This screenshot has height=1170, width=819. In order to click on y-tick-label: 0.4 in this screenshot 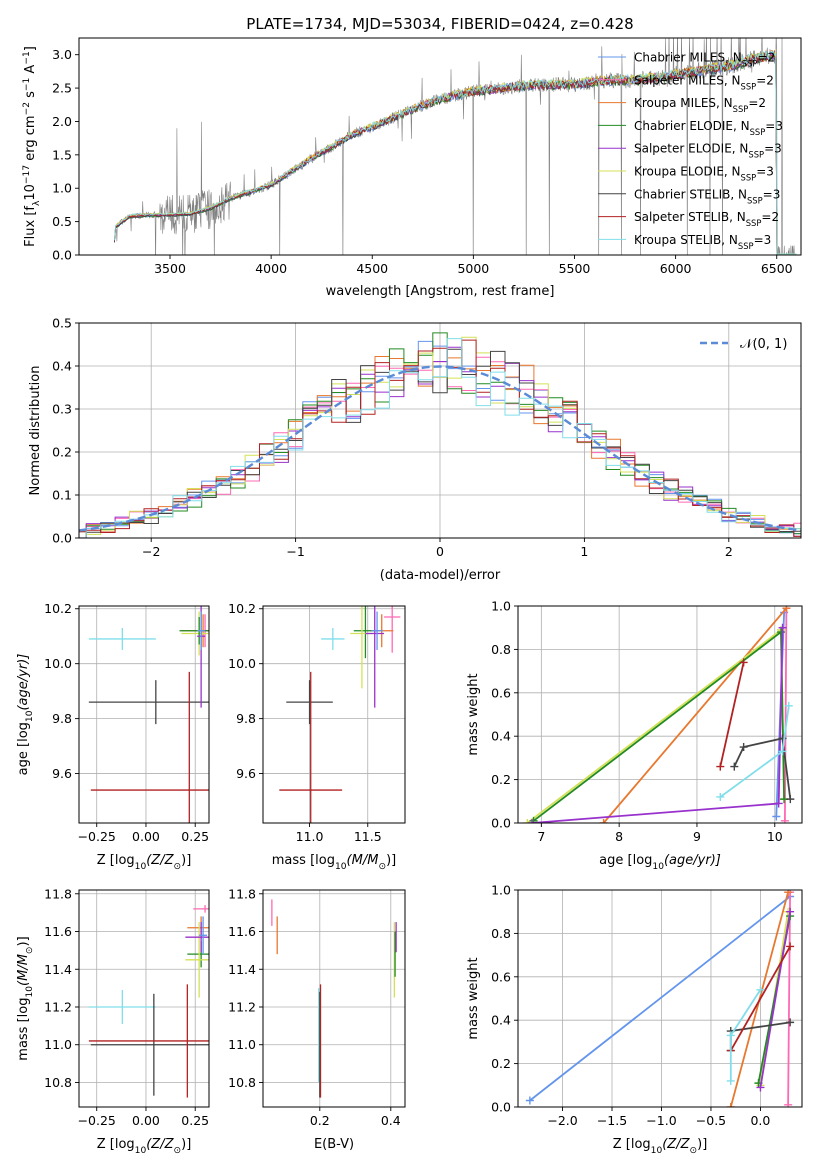, I will do `click(501, 736)`.